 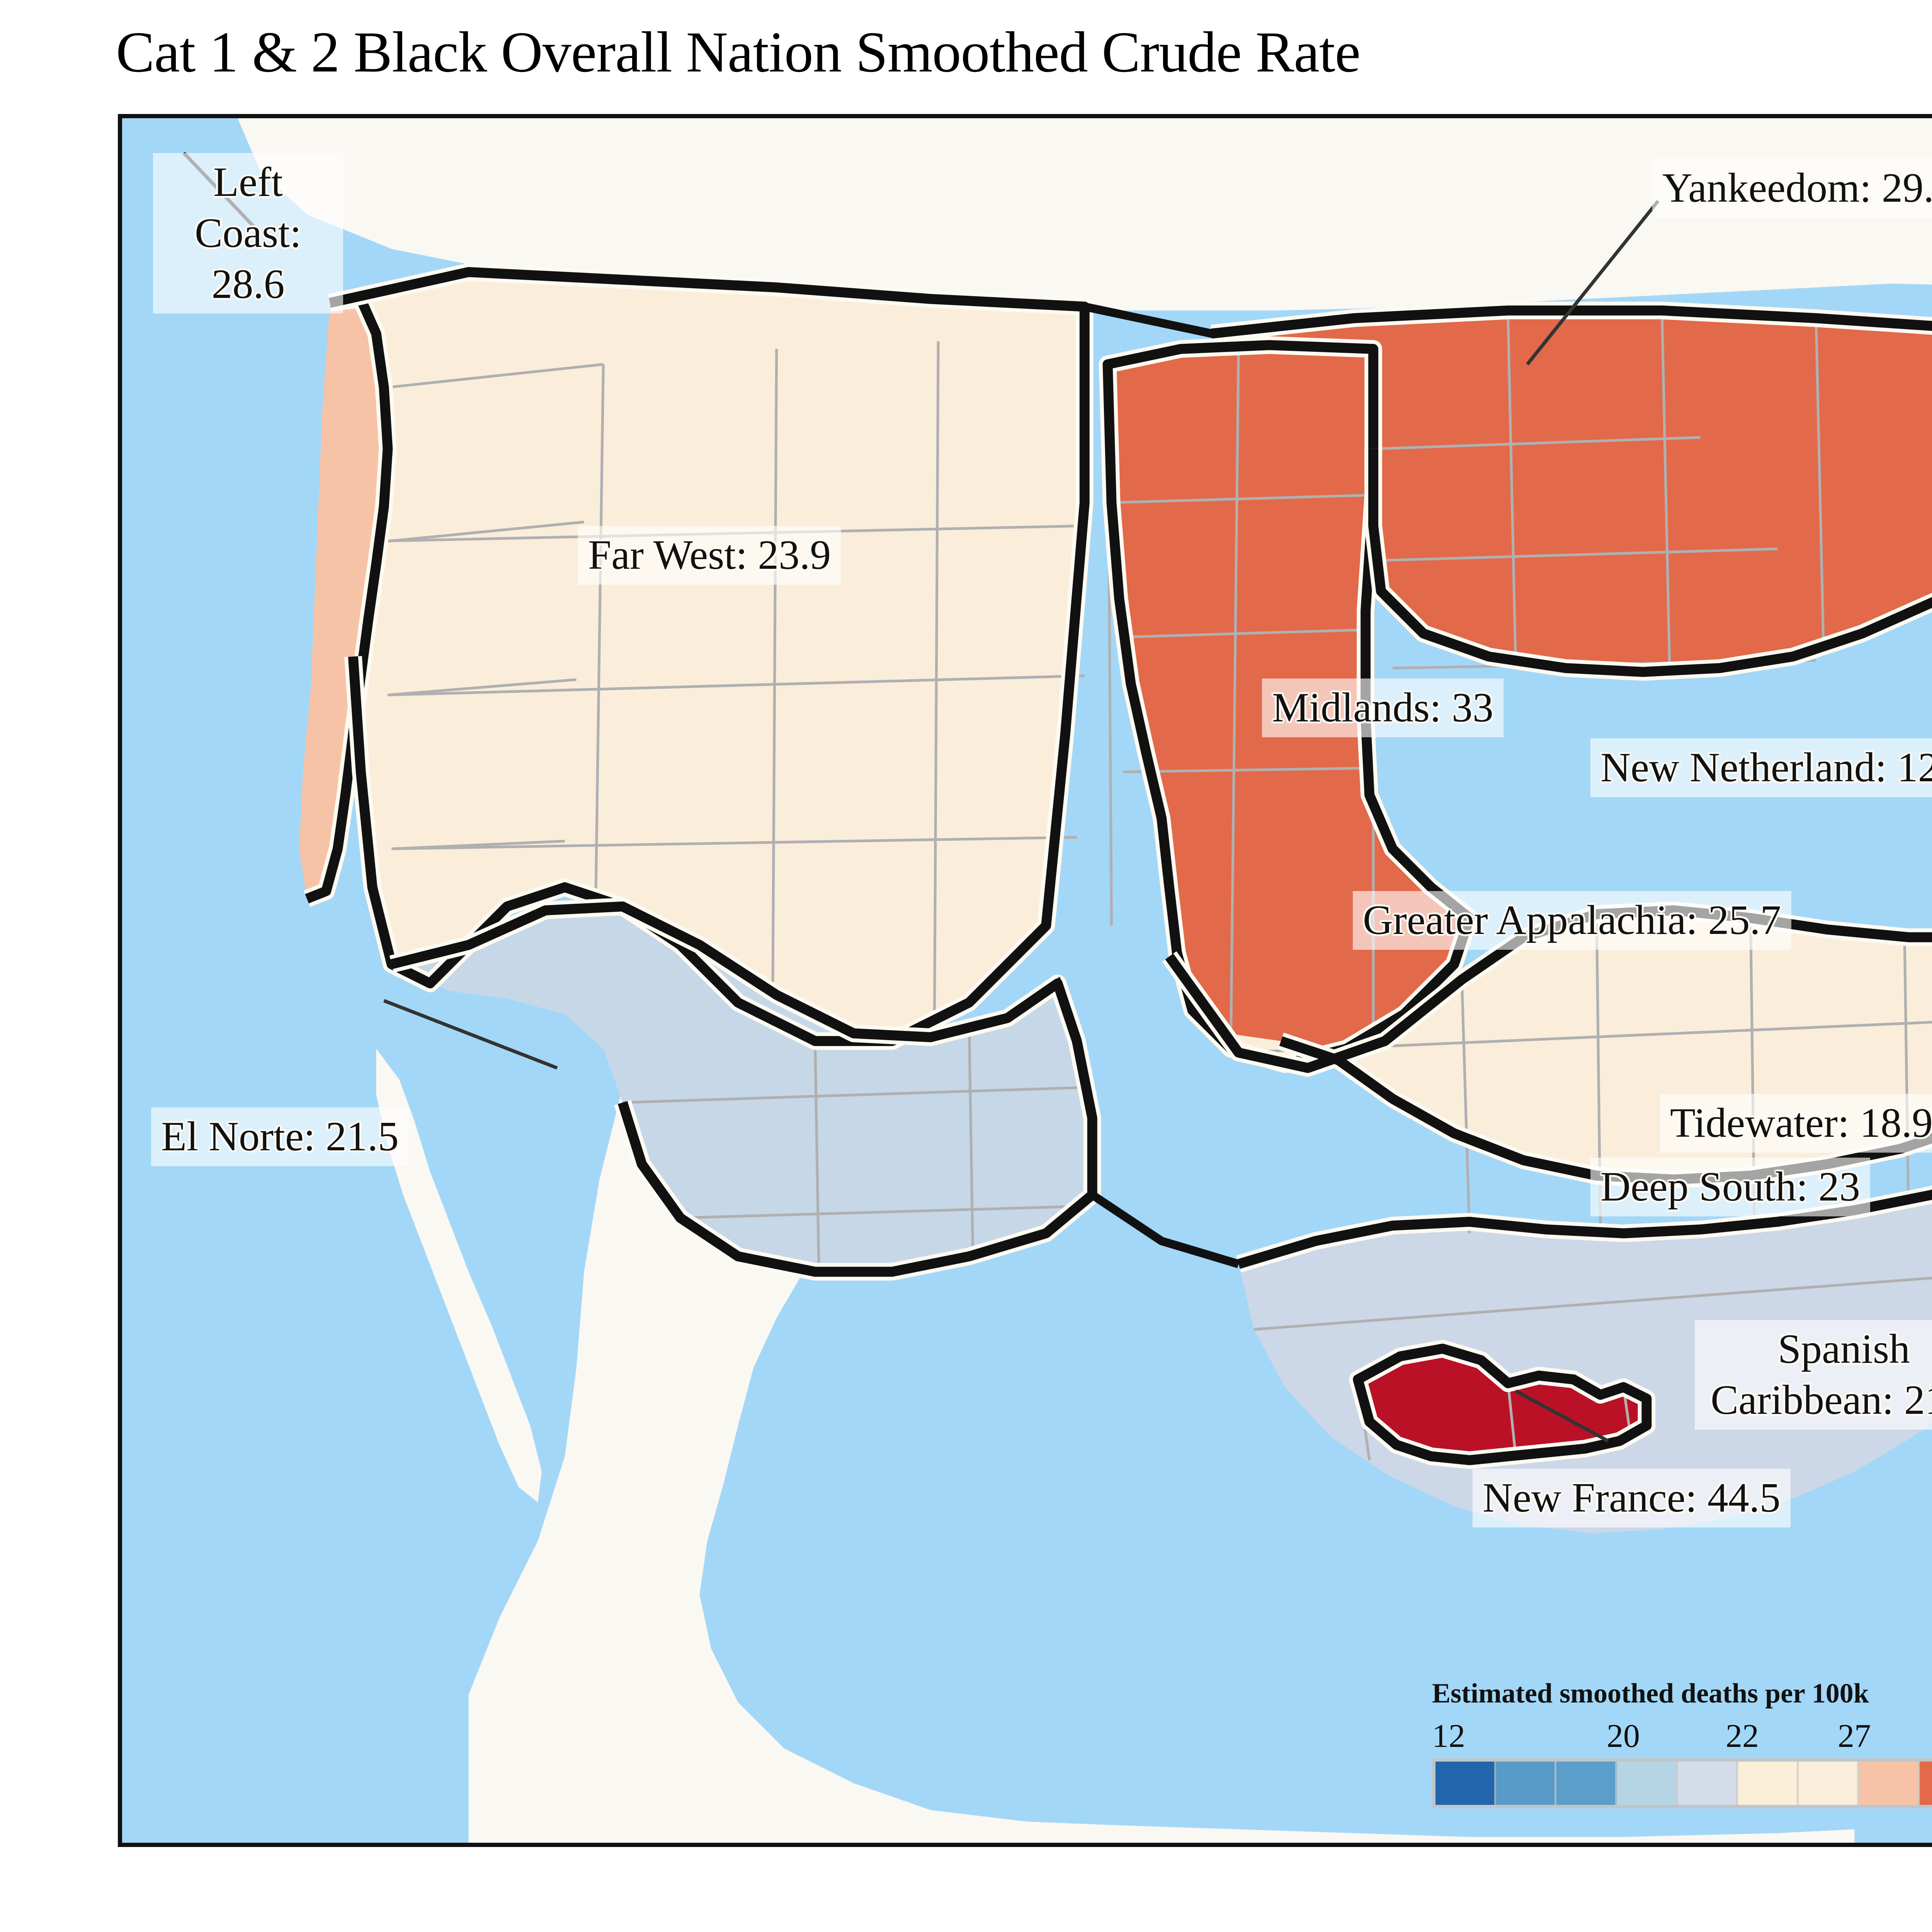 I want to click on region-label-el-norte: El Norte: 21.5, so click(x=280, y=1136).